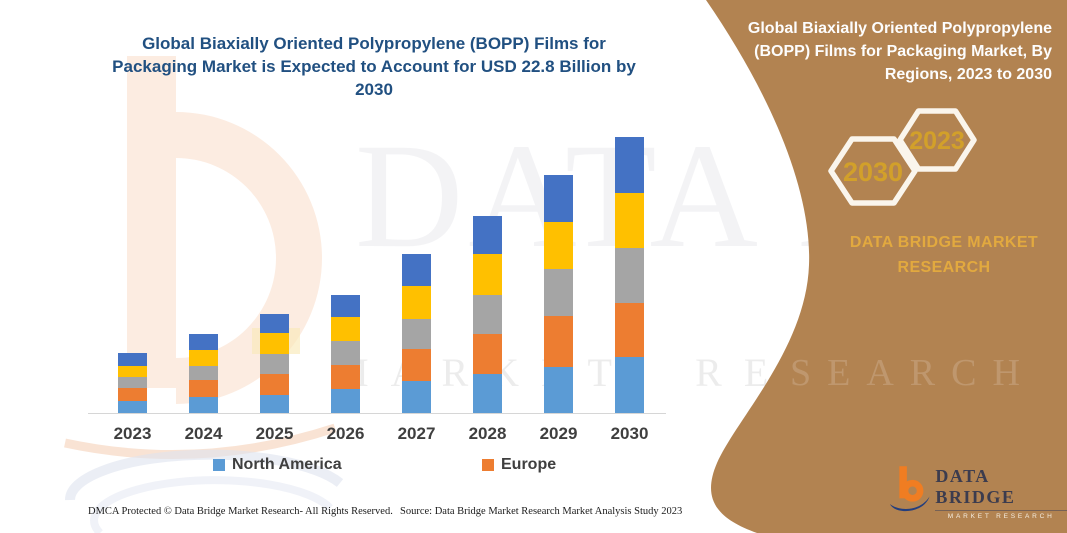 The width and height of the screenshot is (1067, 533). I want to click on bar-2025-segment-north-america, so click(274, 404).